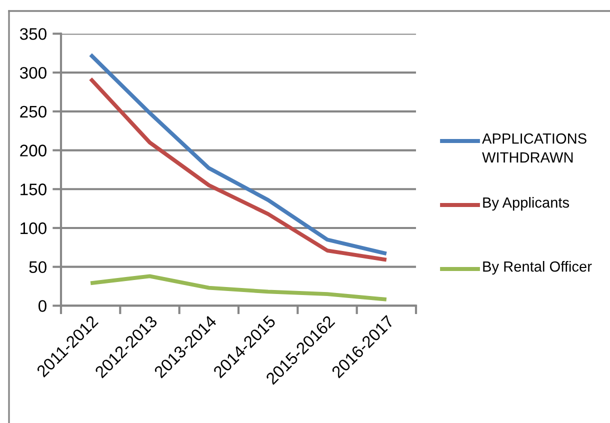  I want to click on y-tick-label: 200, so click(33, 150).